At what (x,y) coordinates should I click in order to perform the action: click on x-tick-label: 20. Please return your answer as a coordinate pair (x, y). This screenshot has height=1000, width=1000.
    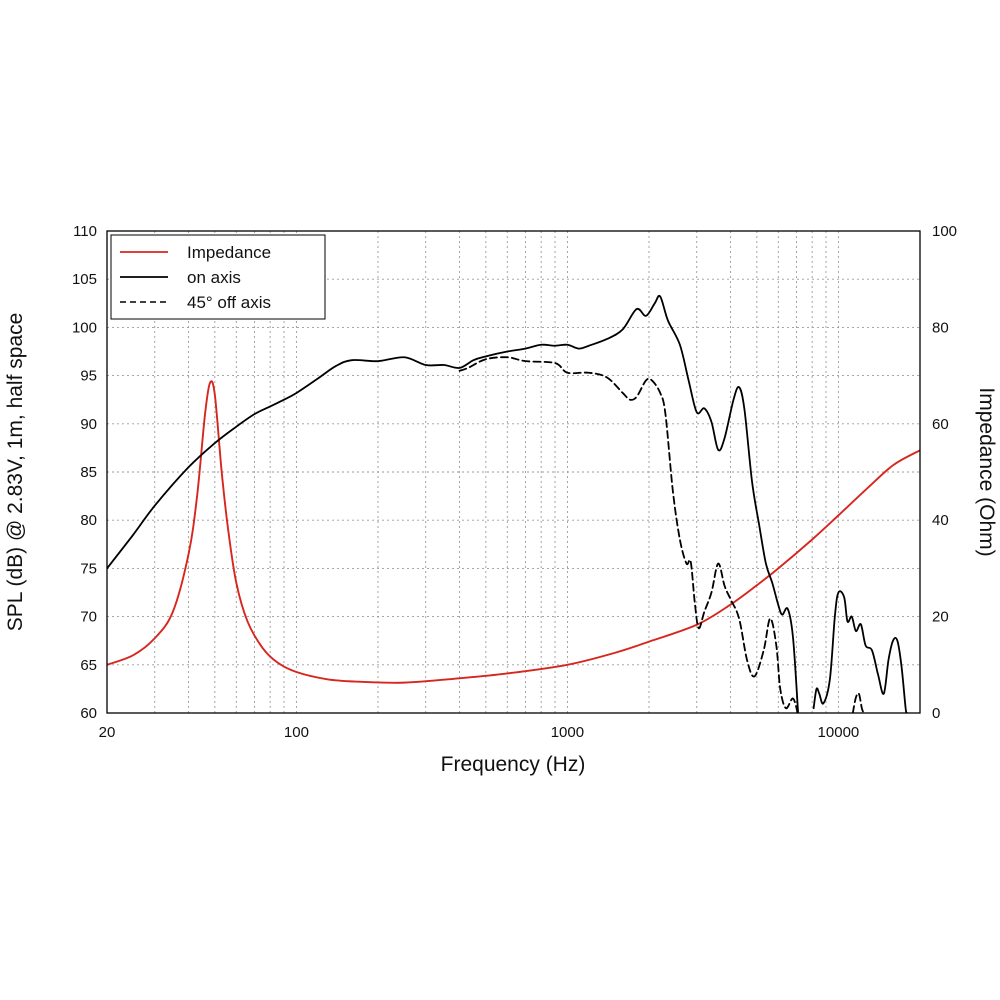
    Looking at the image, I should click on (107, 732).